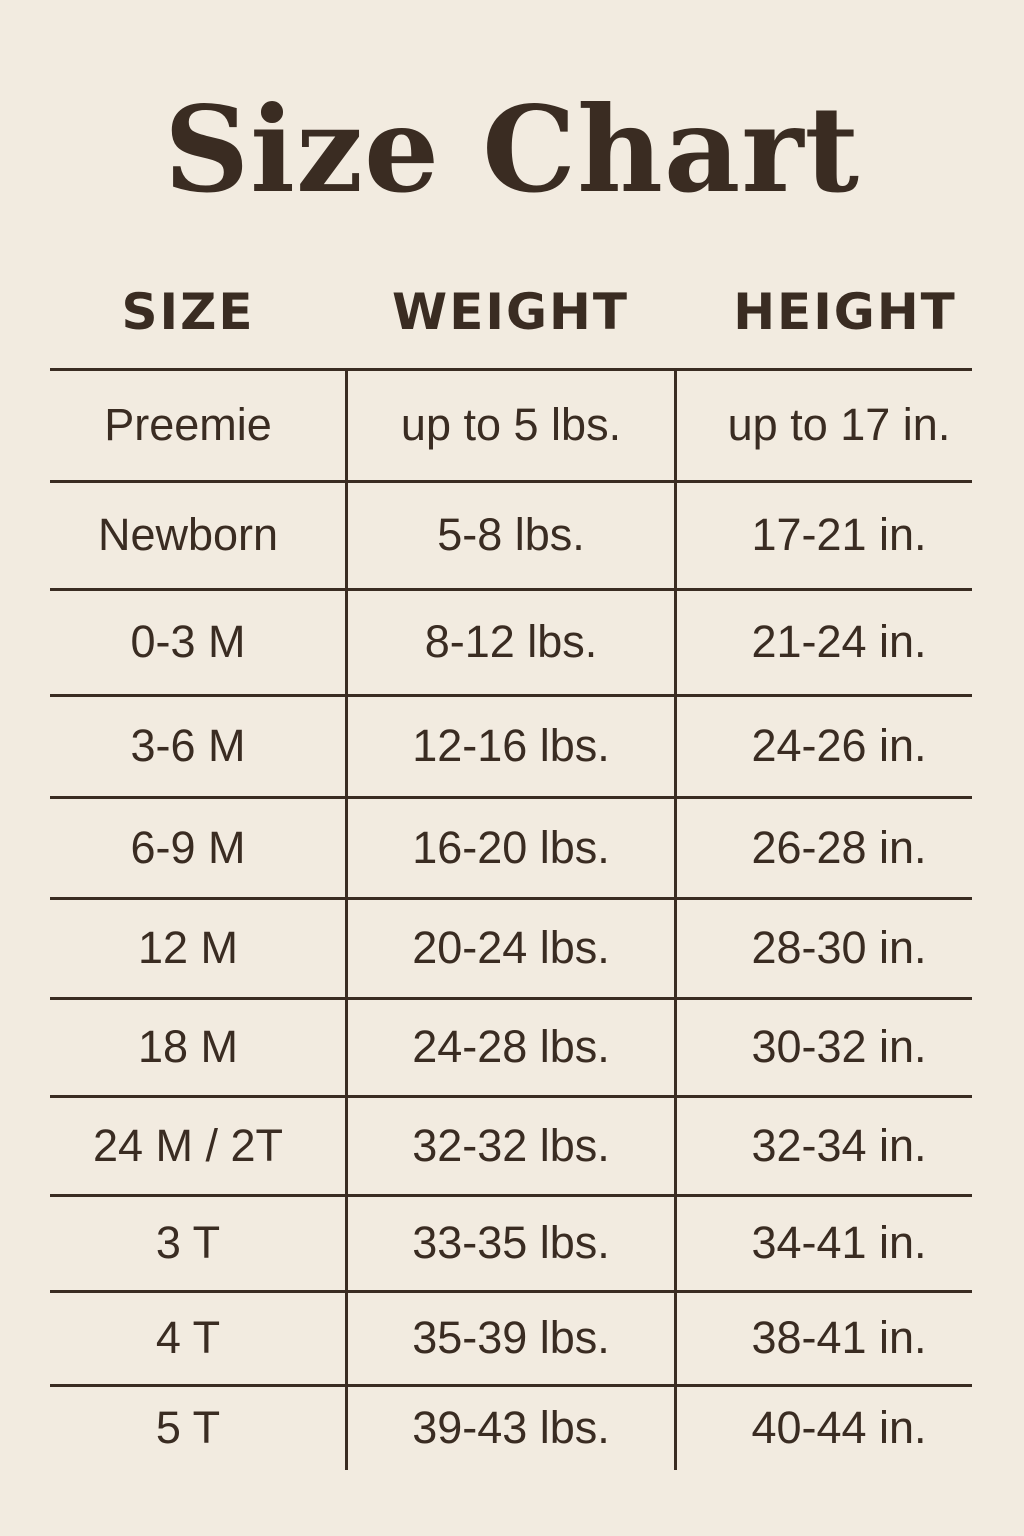  What do you see at coordinates (188, 847) in the screenshot?
I see `cell-size: 6-9 M` at bounding box center [188, 847].